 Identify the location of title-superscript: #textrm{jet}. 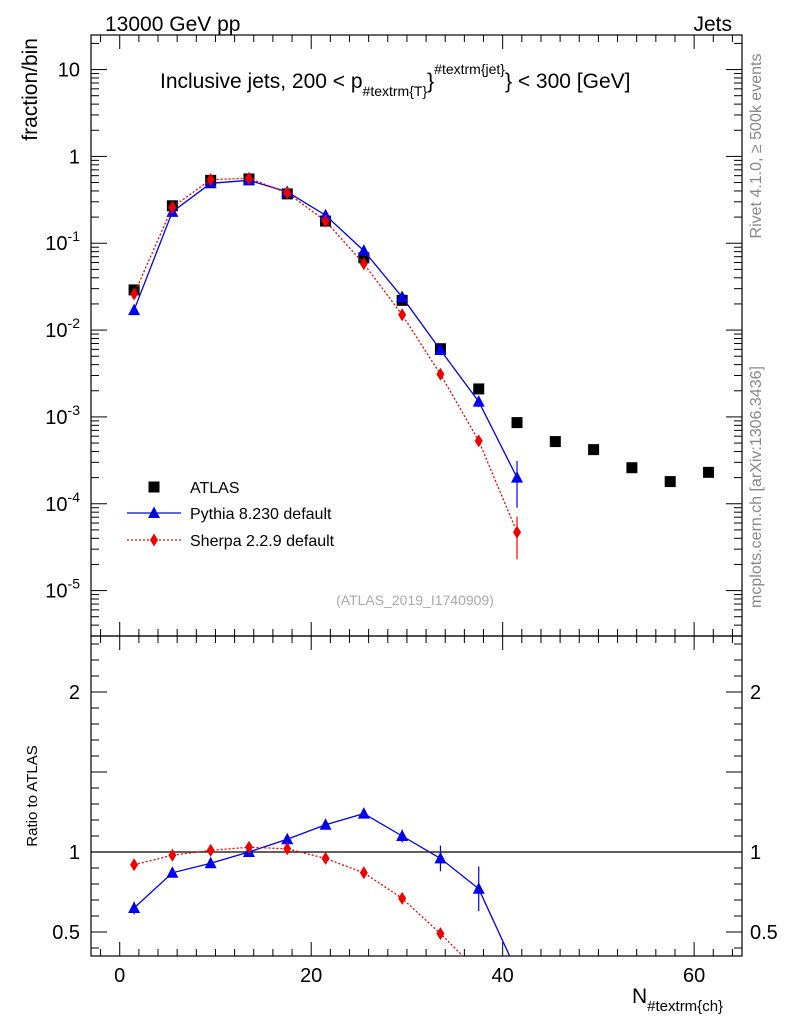
(469, 69).